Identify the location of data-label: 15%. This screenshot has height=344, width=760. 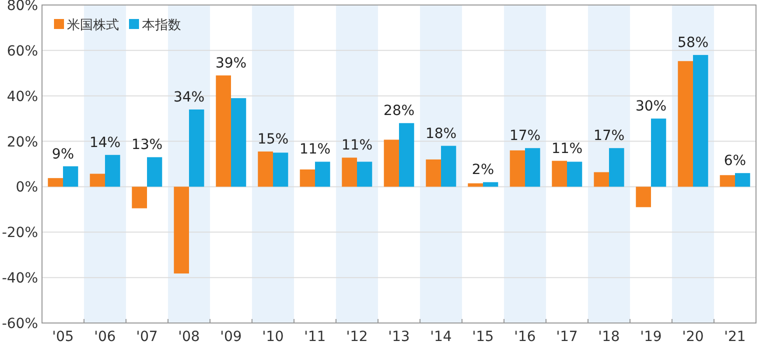
(273, 140).